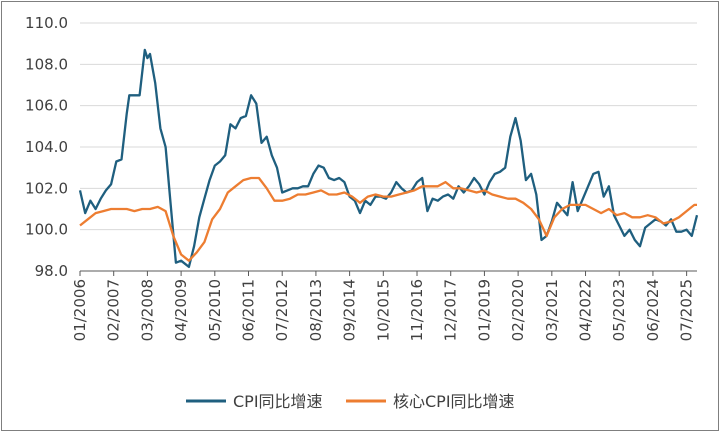  What do you see at coordinates (215, 310) in the screenshot?
I see `x-tick-label: 05/2010` at bounding box center [215, 310].